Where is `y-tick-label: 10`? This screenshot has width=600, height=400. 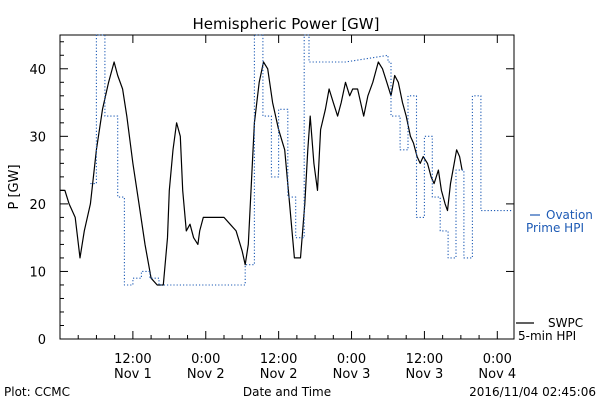
y-tick-label: 10 is located at coordinates (37, 272).